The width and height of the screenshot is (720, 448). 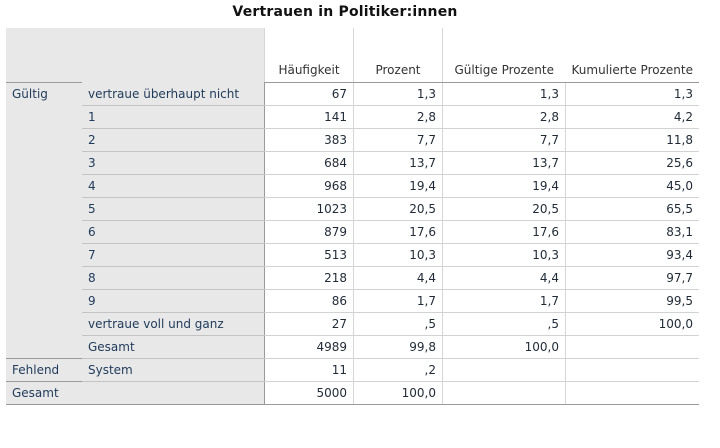 I want to click on cell-frequency: 27, so click(x=309, y=324).